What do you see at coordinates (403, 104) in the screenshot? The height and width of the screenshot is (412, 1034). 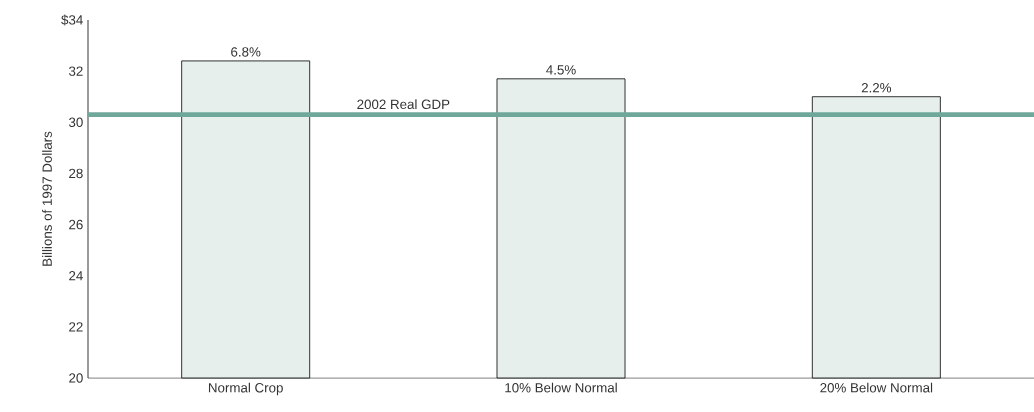 I see `ref-line-label: 2002 Real GDP` at bounding box center [403, 104].